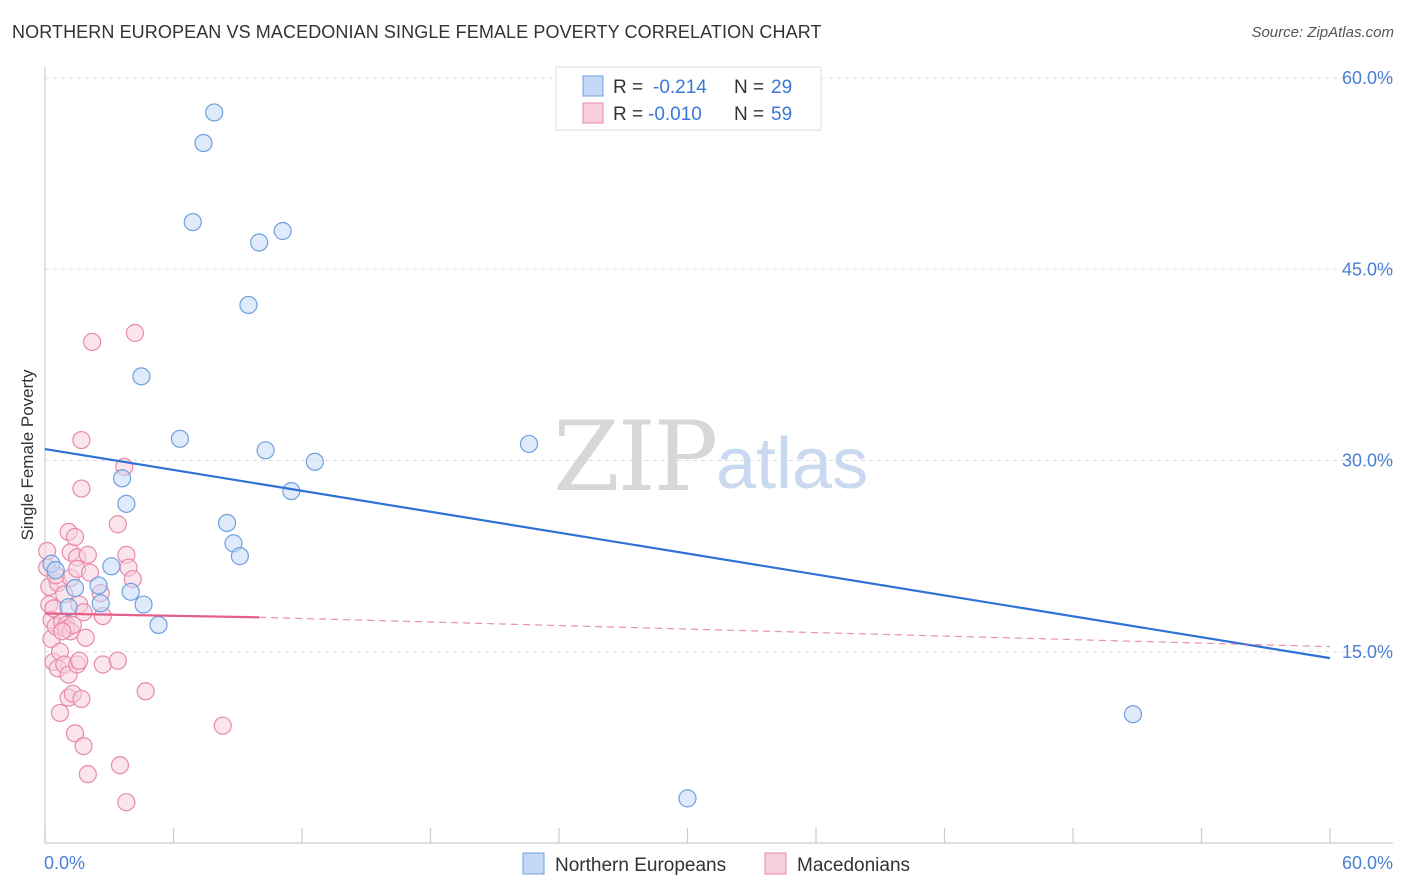 Image resolution: width=1406 pixels, height=892 pixels. What do you see at coordinates (675, 114) in the screenshot?
I see `legend-r-value-2: -0.010` at bounding box center [675, 114].